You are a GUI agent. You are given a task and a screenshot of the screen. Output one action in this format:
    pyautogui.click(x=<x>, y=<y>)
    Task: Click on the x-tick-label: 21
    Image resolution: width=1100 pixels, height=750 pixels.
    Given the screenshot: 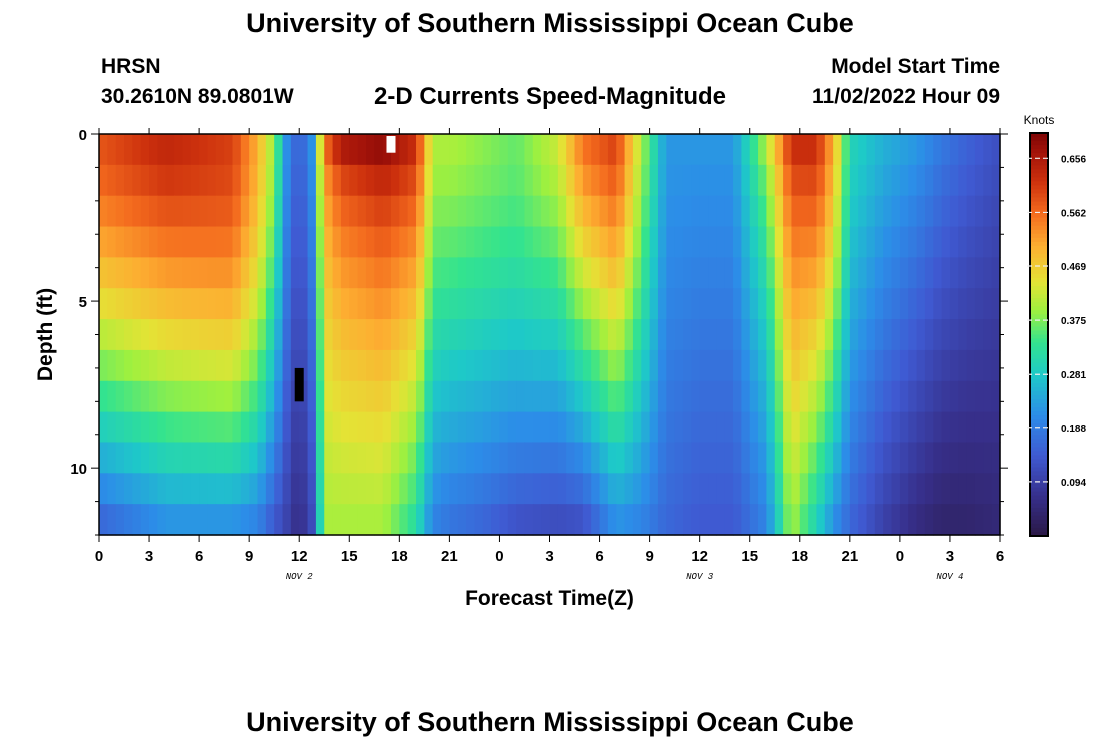 What is the action you would take?
    pyautogui.click(x=849, y=556)
    